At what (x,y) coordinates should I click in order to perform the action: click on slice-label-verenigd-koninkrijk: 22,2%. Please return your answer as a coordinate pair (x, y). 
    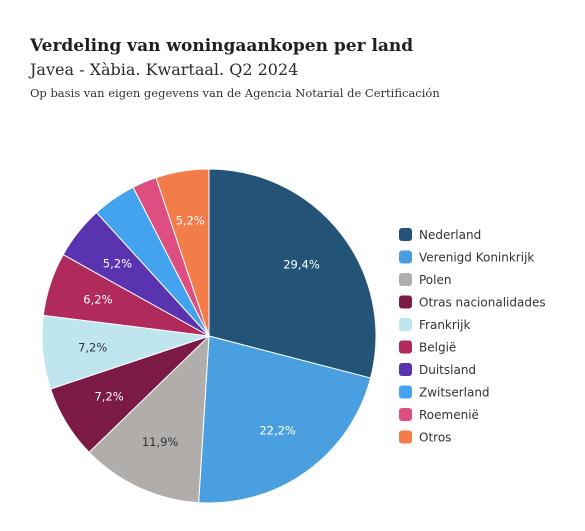
    Looking at the image, I should click on (277, 431).